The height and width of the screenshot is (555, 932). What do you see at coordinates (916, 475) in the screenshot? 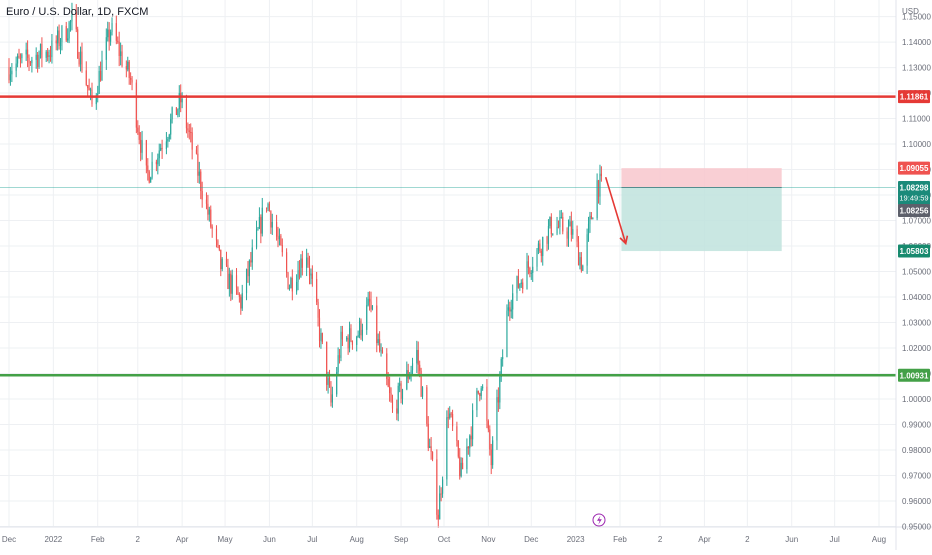
I see `y-tick-label: 0.97000` at bounding box center [916, 475].